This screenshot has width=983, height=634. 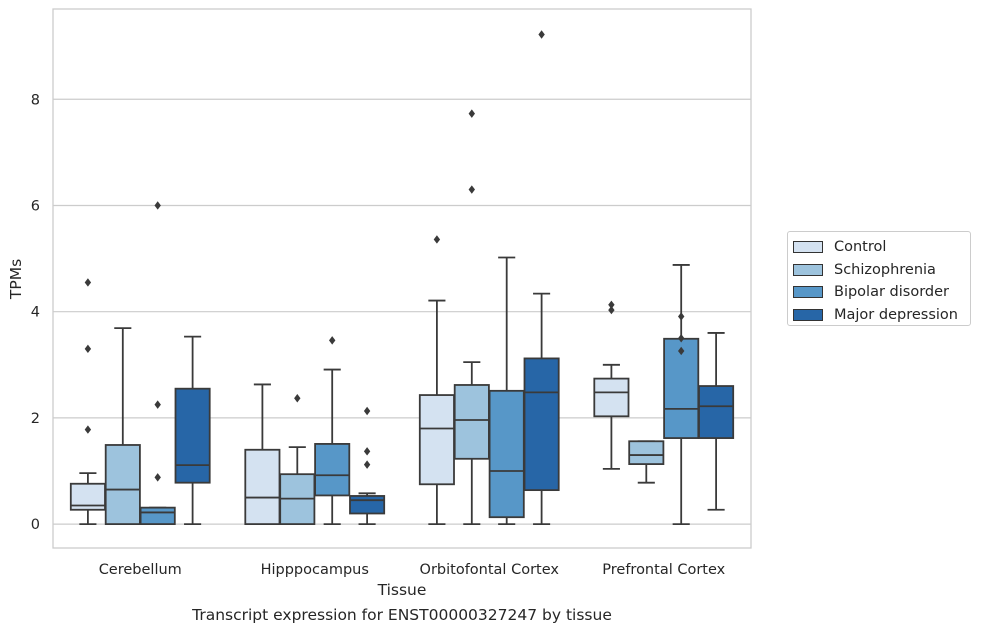 What do you see at coordinates (402, 590) in the screenshot?
I see `x-axis-label: Tissue` at bounding box center [402, 590].